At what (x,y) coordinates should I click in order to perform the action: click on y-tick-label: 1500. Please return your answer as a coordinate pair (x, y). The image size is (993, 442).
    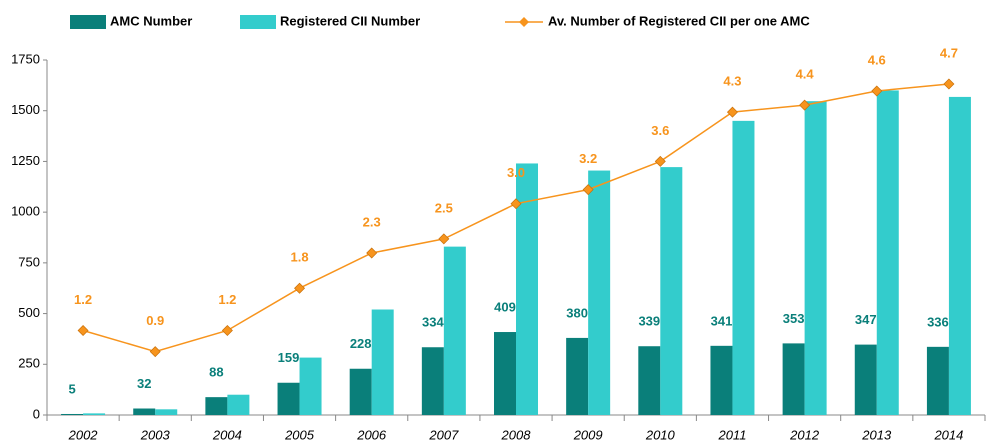
    Looking at the image, I should click on (25, 109).